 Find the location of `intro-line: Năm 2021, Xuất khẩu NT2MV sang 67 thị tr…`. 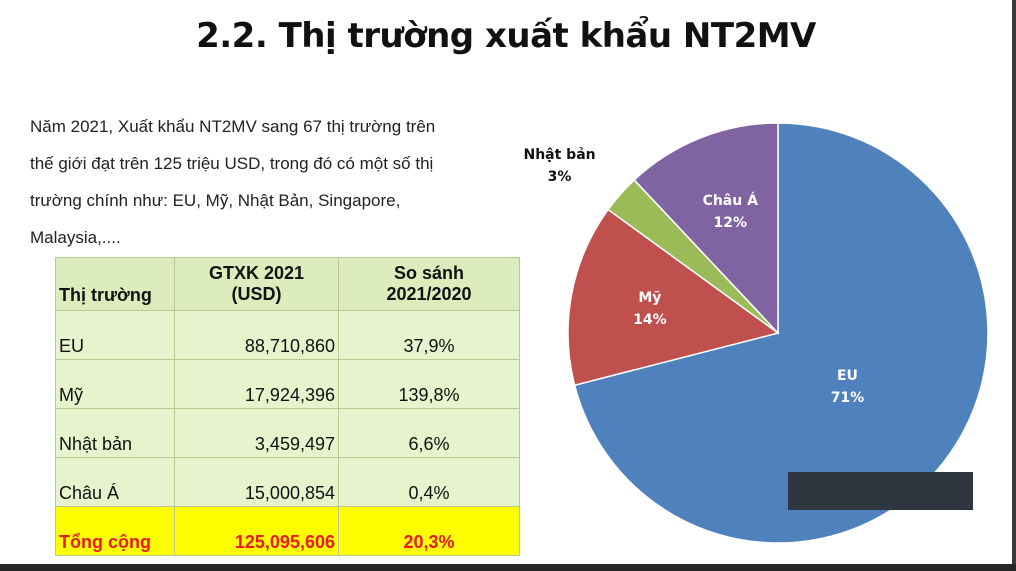

intro-line: Năm 2021, Xuất khẩu NT2MV sang 67 thị tr… is located at coordinates (233, 126).